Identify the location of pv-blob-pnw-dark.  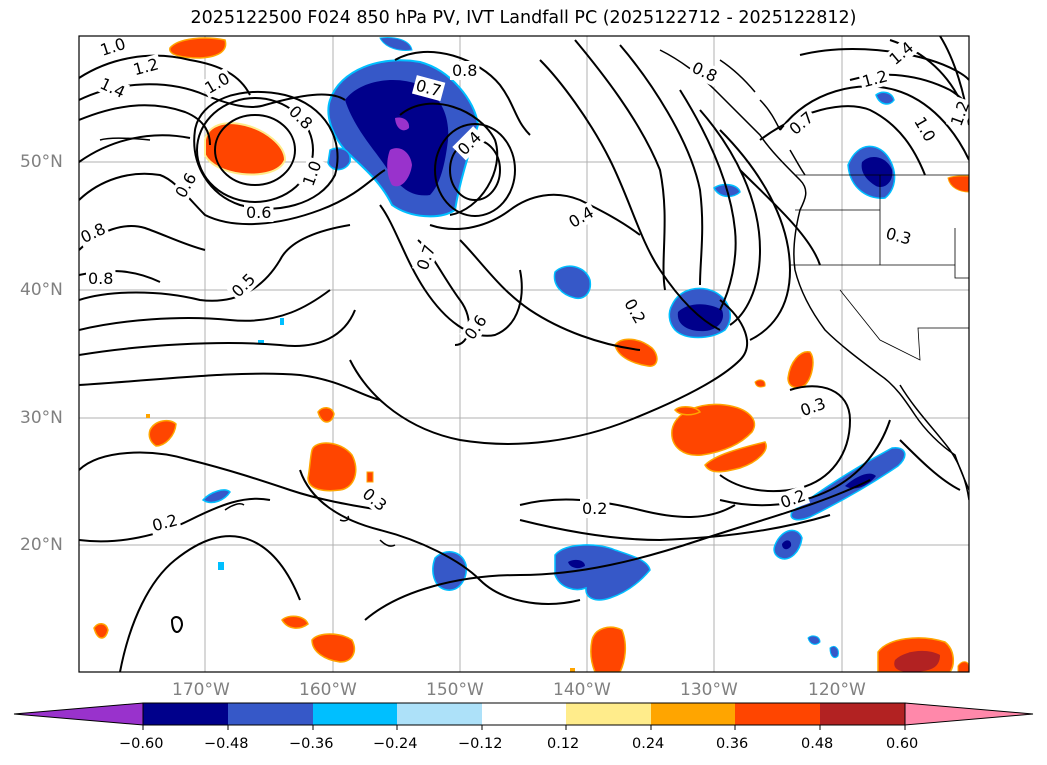
(877, 172).